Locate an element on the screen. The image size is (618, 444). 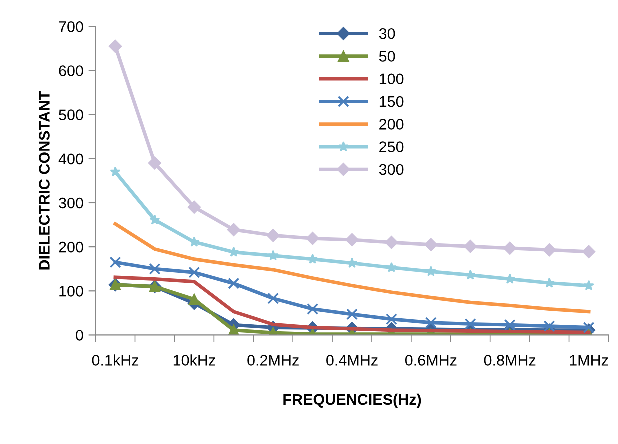
x-tick-label: 0.8MHz is located at coordinates (510, 360).